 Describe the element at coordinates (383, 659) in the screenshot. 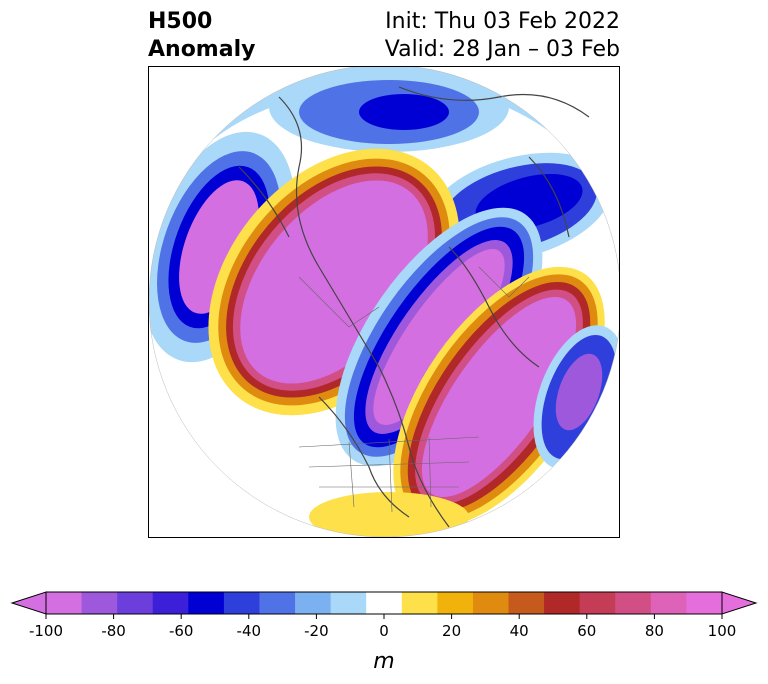

I see `colorbar-unit-label: m` at that location.